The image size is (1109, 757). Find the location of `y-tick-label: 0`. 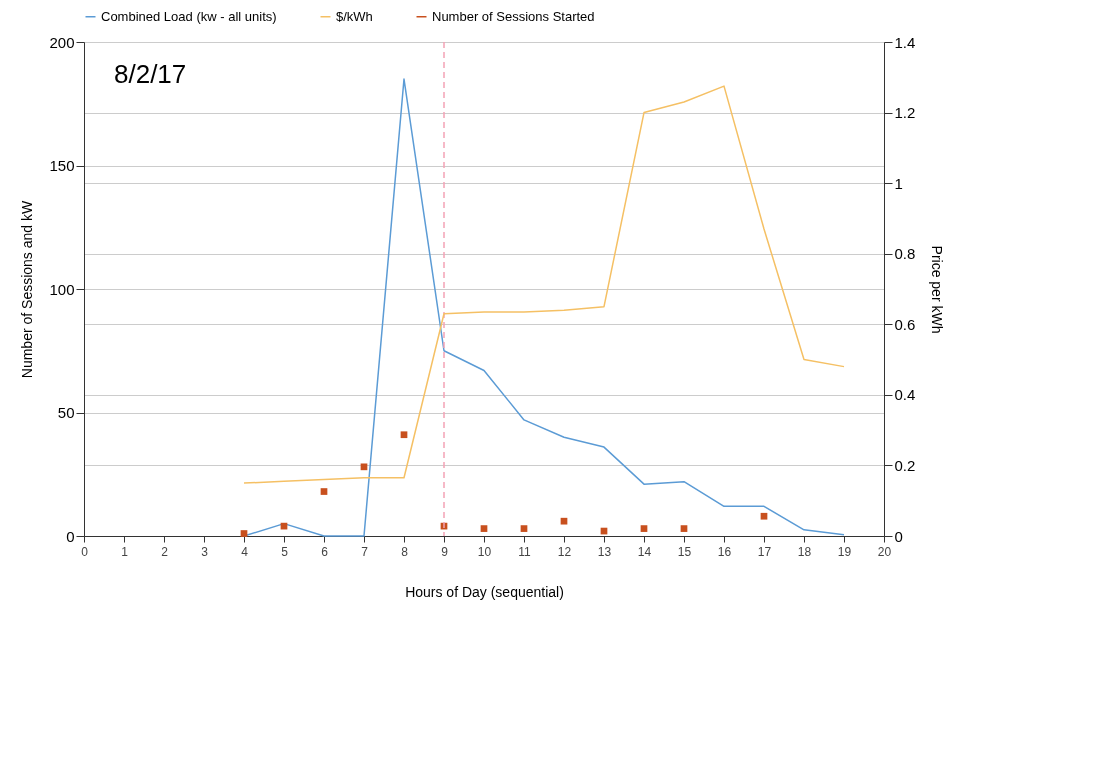

y-tick-label: 0 is located at coordinates (70, 536).